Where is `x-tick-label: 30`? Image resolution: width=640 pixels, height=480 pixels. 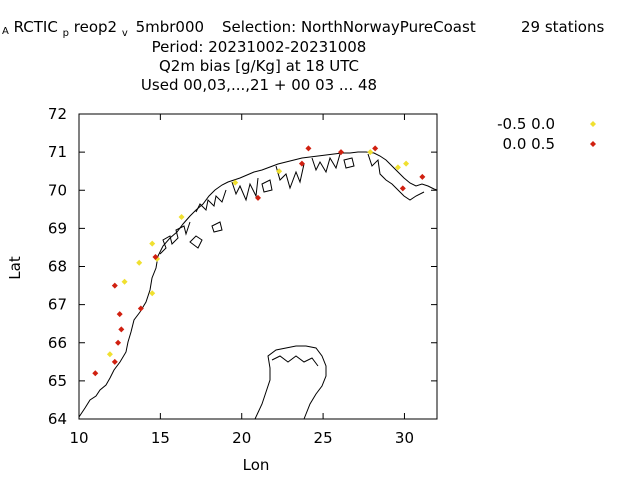
x-tick-label: 30 is located at coordinates (404, 438).